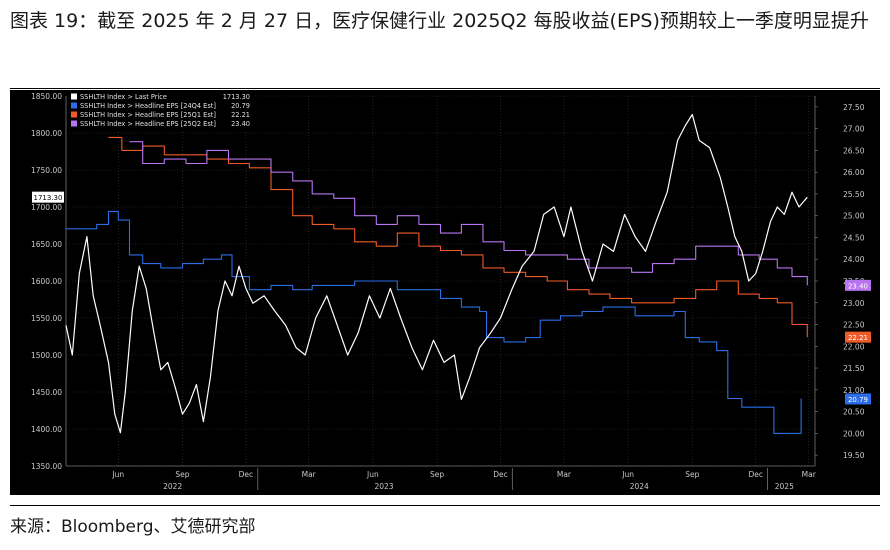 This screenshot has height=550, width=890. I want to click on eps-last-label: 20.79, so click(858, 400).